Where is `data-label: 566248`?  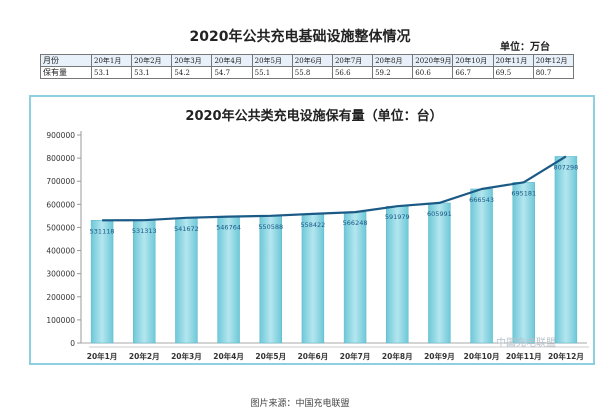
data-label: 566248 is located at coordinates (355, 223).